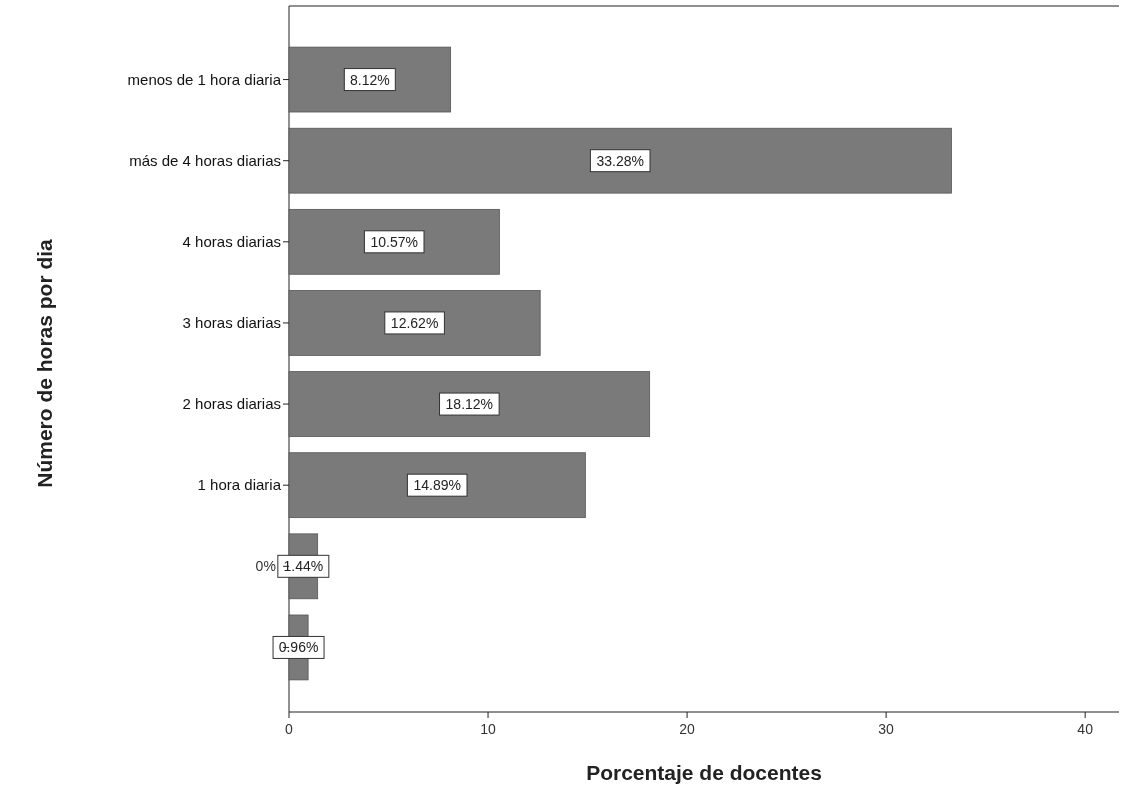  Describe the element at coordinates (239, 485) in the screenshot. I see `y-tick-label: 1 hora diaria` at that location.